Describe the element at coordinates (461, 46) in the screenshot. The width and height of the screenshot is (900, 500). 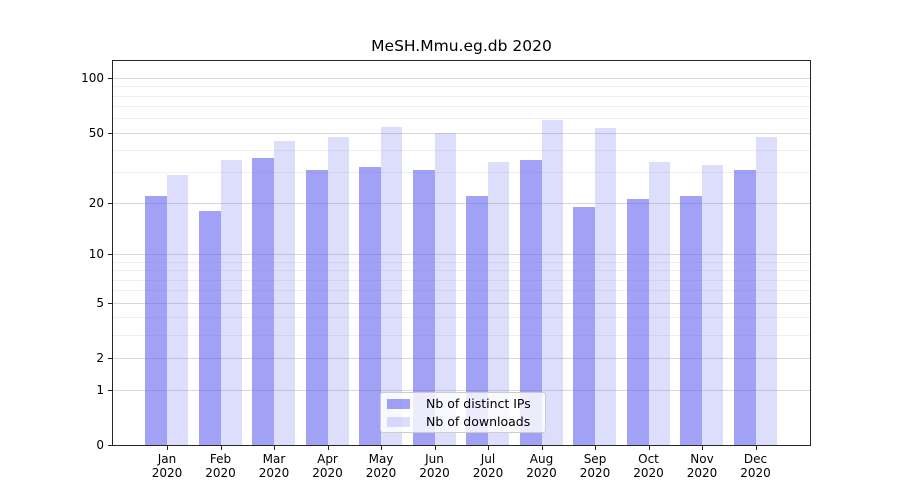
I see `chart-title: MeSH.Mmu.eg.db 2020` at that location.